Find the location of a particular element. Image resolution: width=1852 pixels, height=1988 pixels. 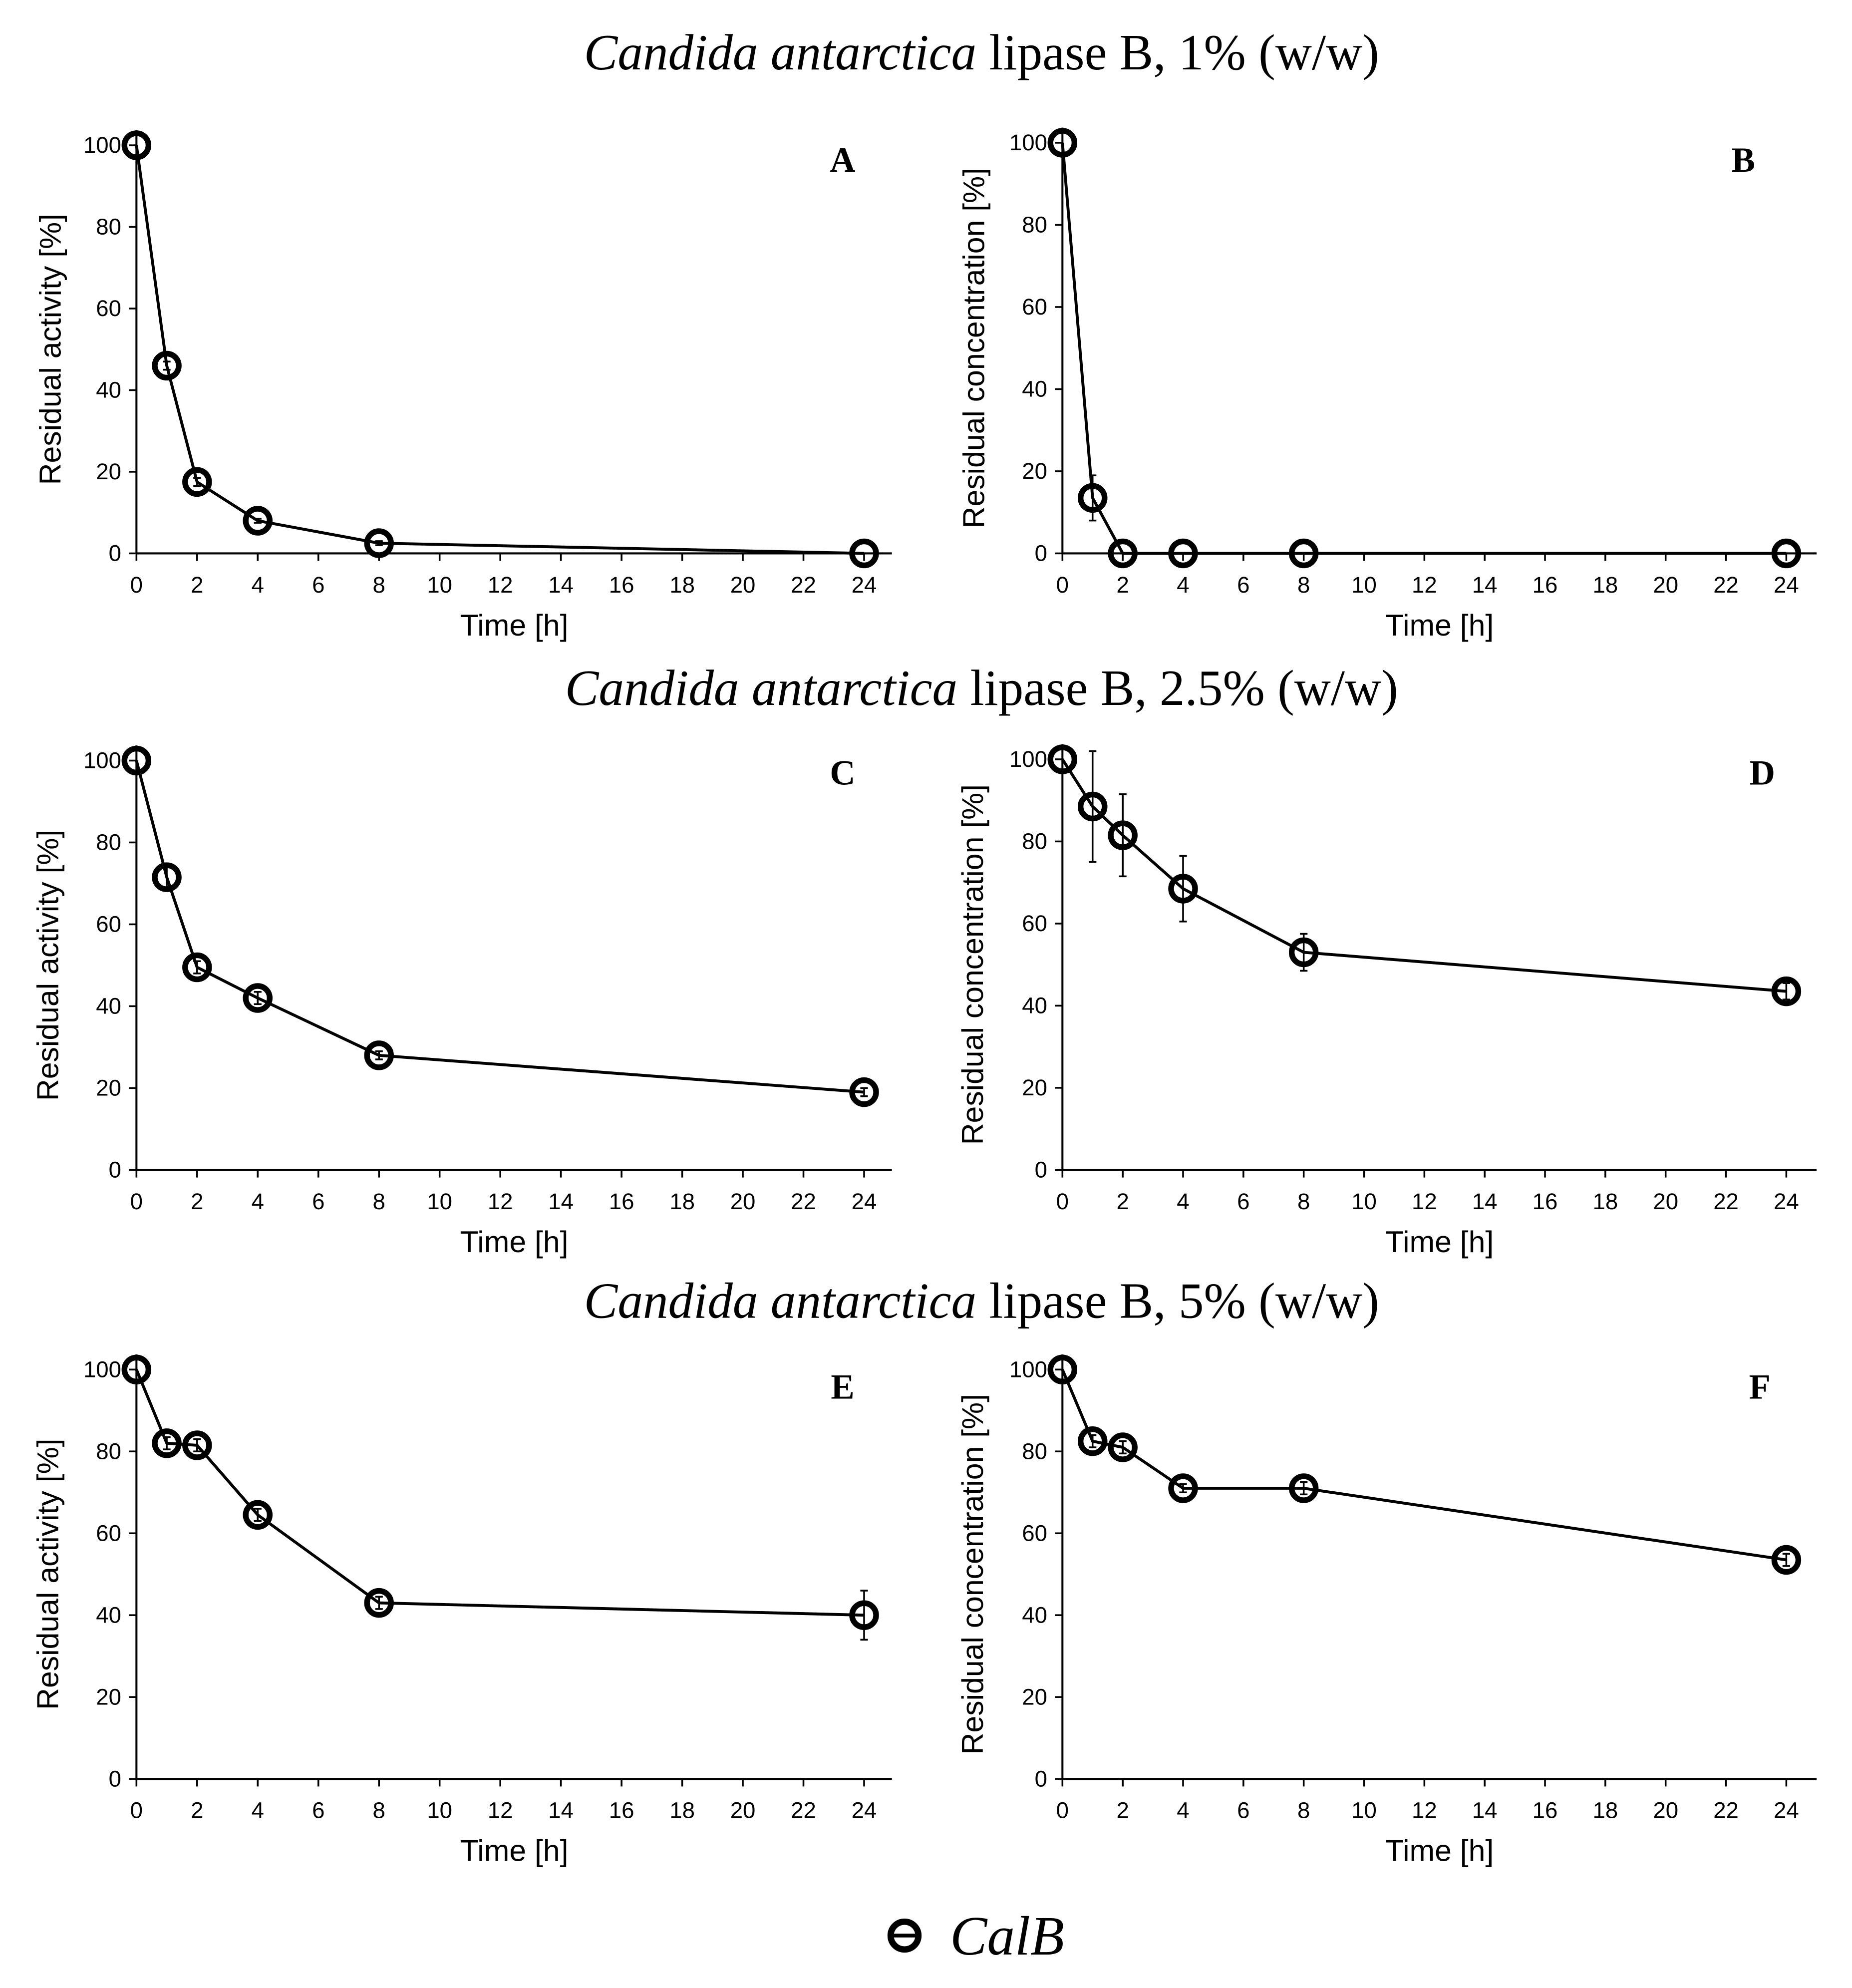

legend: CalB is located at coordinates (975, 1936).